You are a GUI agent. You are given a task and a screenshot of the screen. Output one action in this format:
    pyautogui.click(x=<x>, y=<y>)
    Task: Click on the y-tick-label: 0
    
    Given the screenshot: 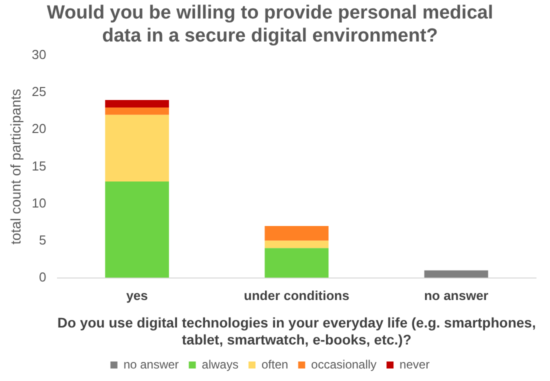 What is the action you would take?
    pyautogui.click(x=42, y=276)
    